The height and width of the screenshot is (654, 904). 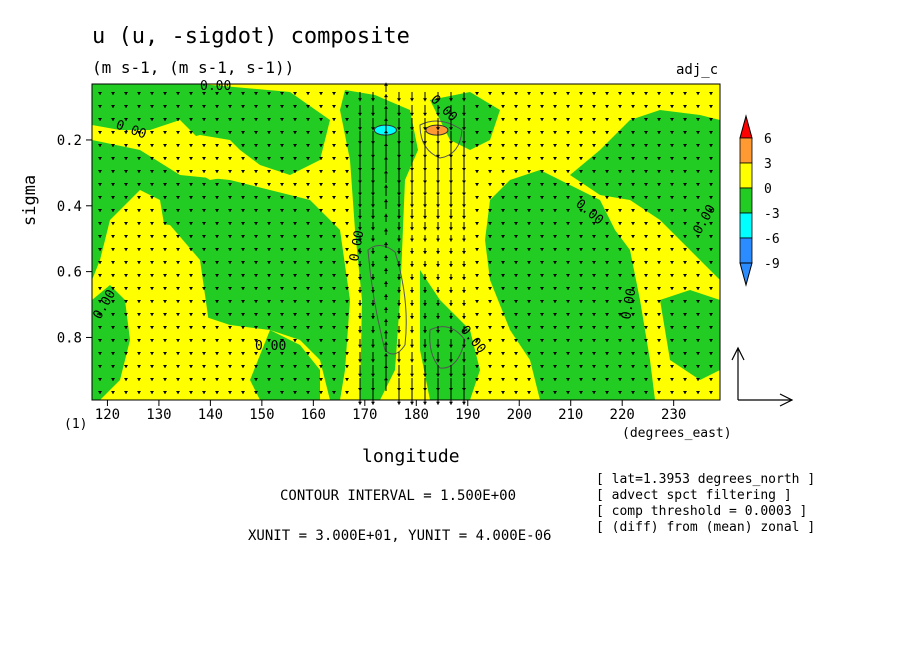 What do you see at coordinates (437, 130) in the screenshot?
I see `extremum-positive` at bounding box center [437, 130].